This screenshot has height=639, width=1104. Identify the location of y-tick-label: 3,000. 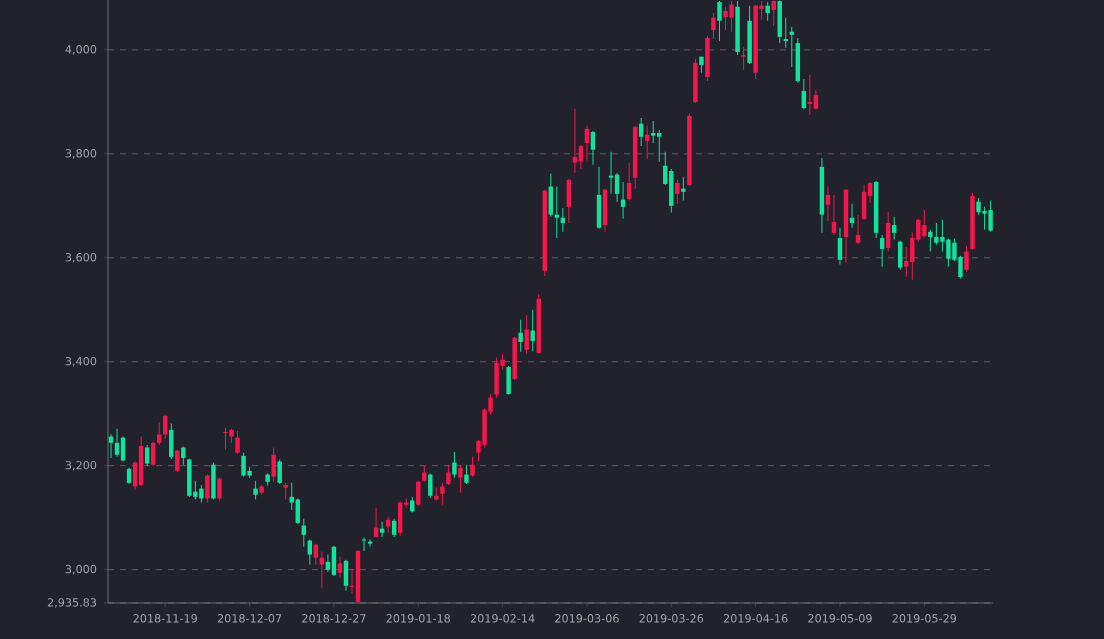
(81, 569).